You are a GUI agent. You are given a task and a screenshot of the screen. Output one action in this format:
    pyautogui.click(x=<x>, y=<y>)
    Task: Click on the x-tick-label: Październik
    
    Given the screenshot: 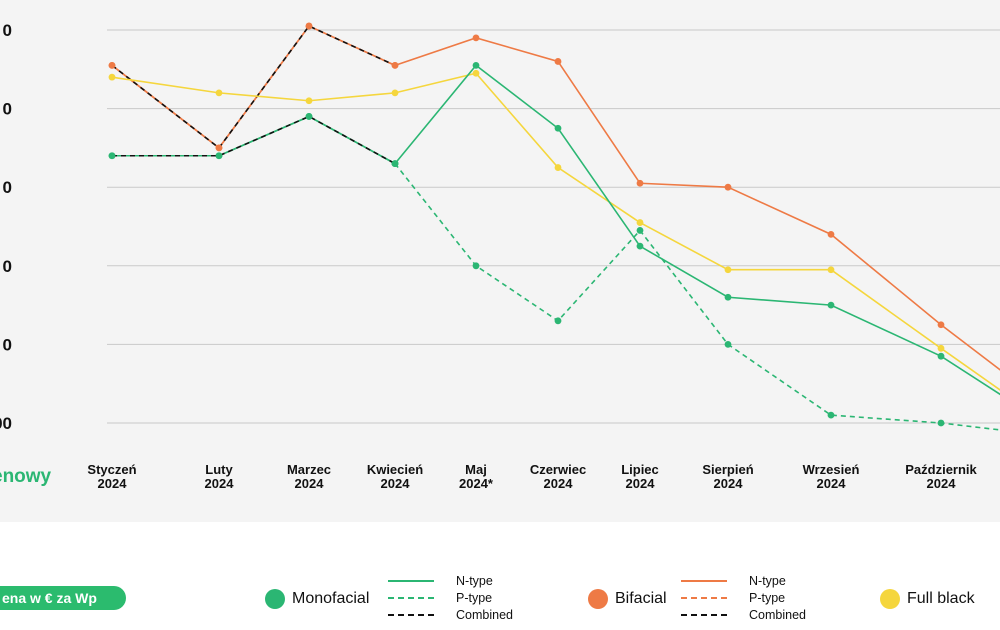 What is the action you would take?
    pyautogui.click(x=941, y=469)
    